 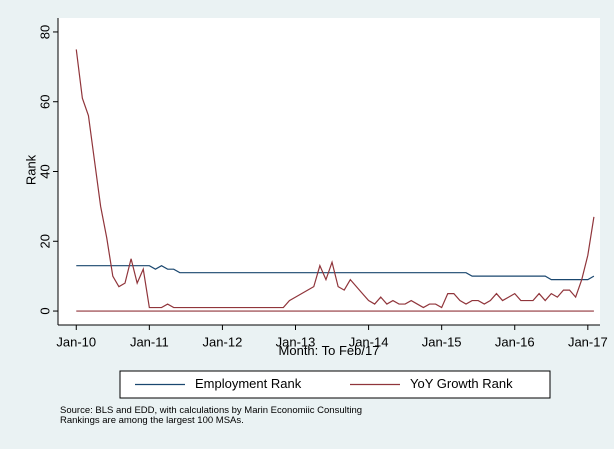 What do you see at coordinates (223, 341) in the screenshot?
I see `x-tick-label: Jan-12` at bounding box center [223, 341].